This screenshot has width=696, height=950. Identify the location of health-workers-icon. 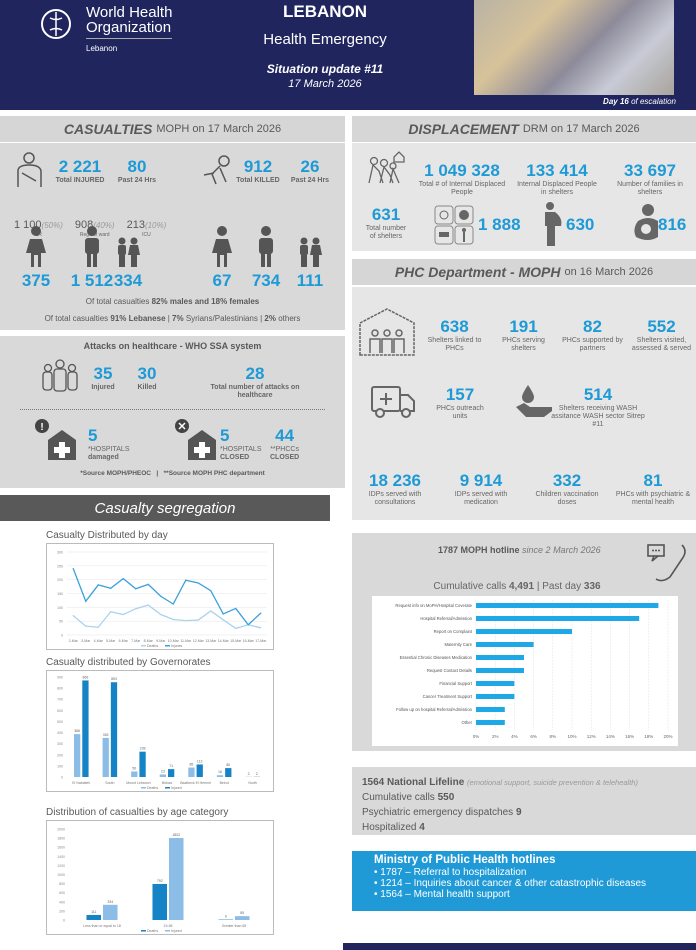
(60, 375).